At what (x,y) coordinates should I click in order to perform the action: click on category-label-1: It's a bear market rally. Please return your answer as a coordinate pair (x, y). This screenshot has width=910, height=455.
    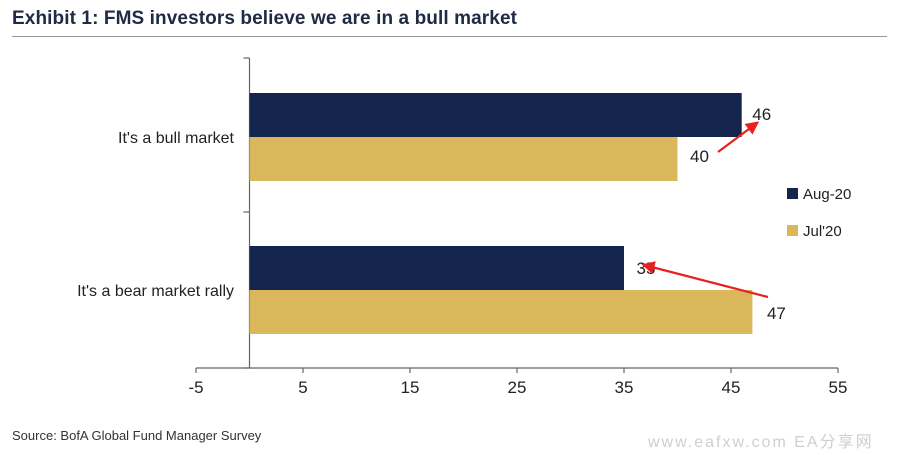
    Looking at the image, I should click on (155, 291).